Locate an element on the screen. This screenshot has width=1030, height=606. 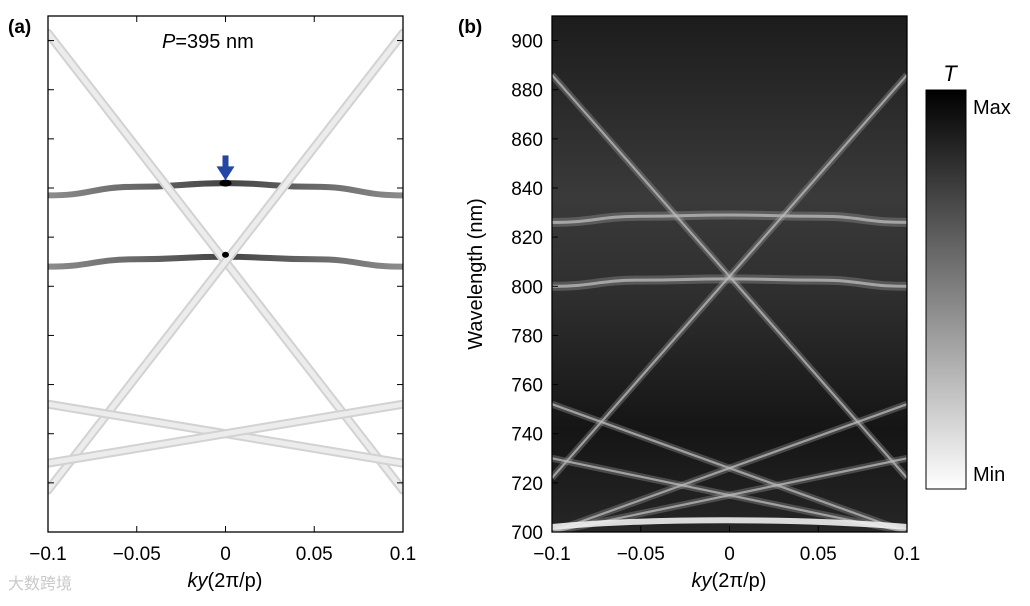
panel-a-label: (a) is located at coordinates (19, 27).